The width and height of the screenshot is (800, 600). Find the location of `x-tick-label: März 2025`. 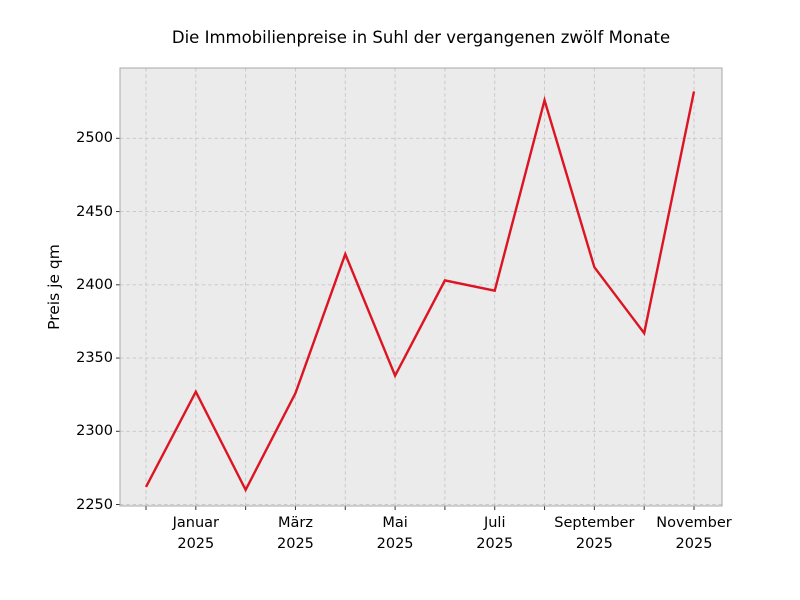

x-tick-label: März 2025 is located at coordinates (295, 534).